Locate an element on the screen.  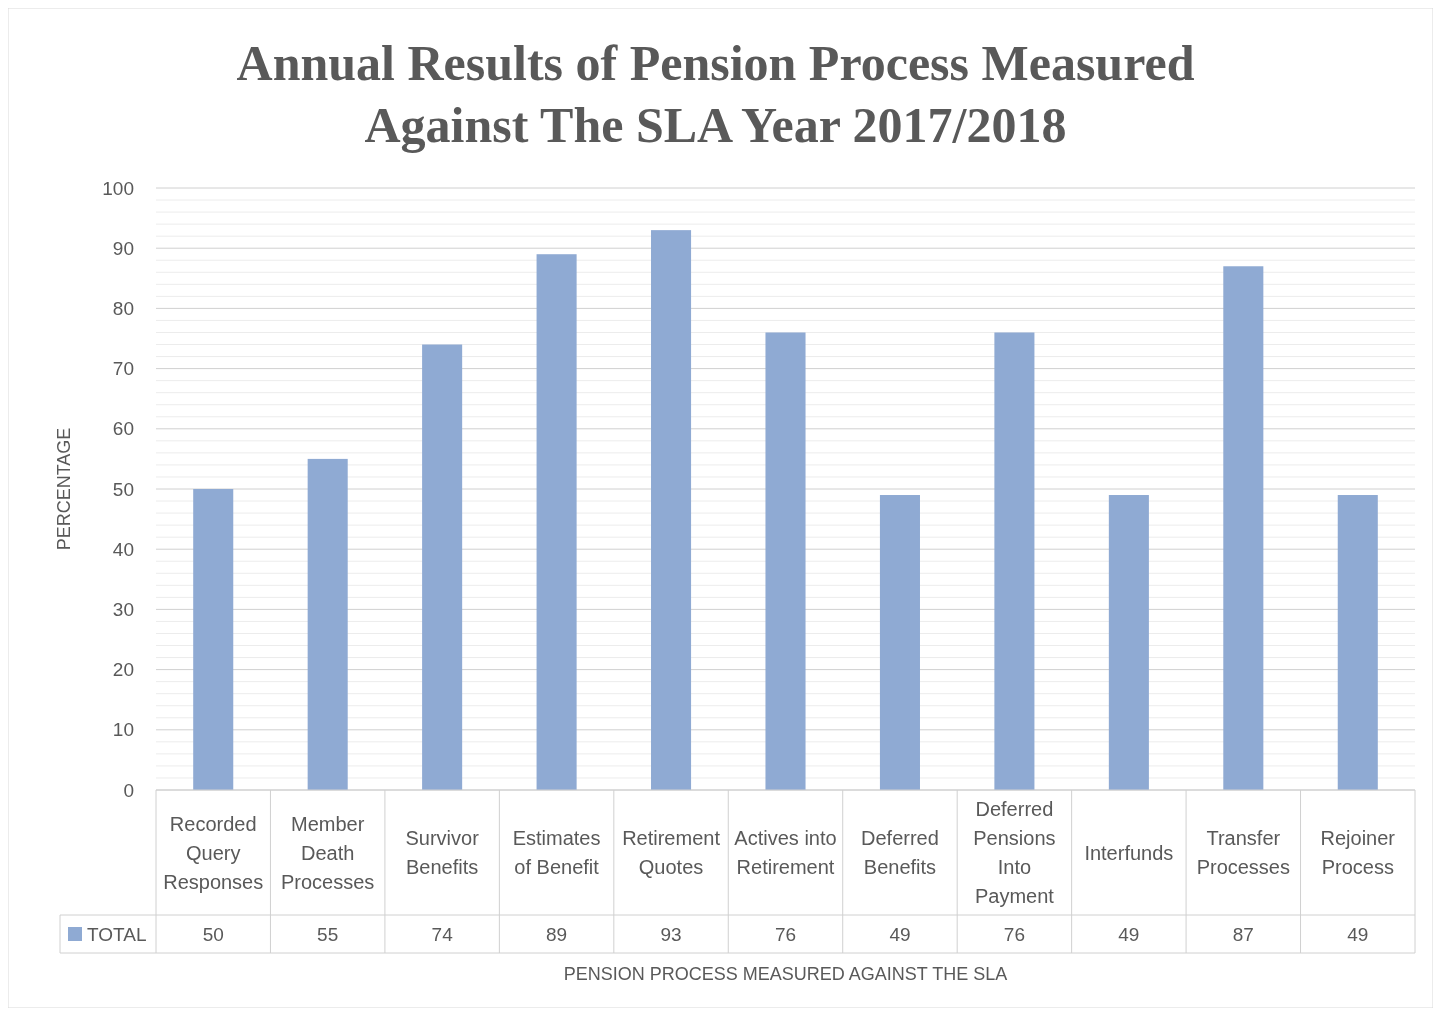
x-tick-label: Rejoiner Process is located at coordinates (1358, 852).